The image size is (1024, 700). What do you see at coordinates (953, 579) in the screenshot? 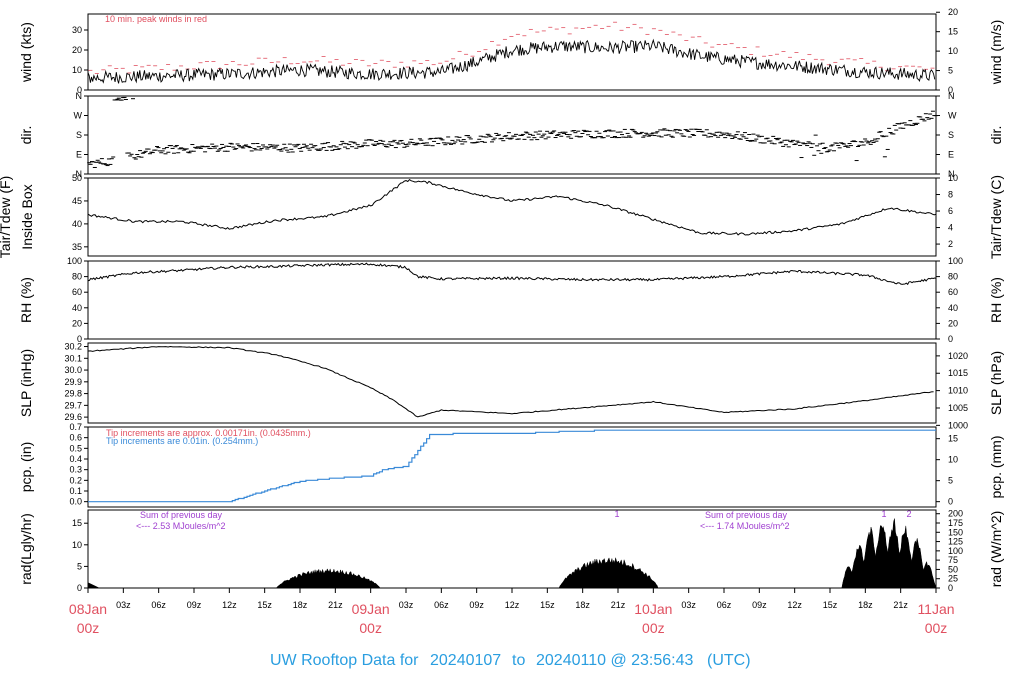
I see `rad-right-tick-label: 25` at bounding box center [953, 579].